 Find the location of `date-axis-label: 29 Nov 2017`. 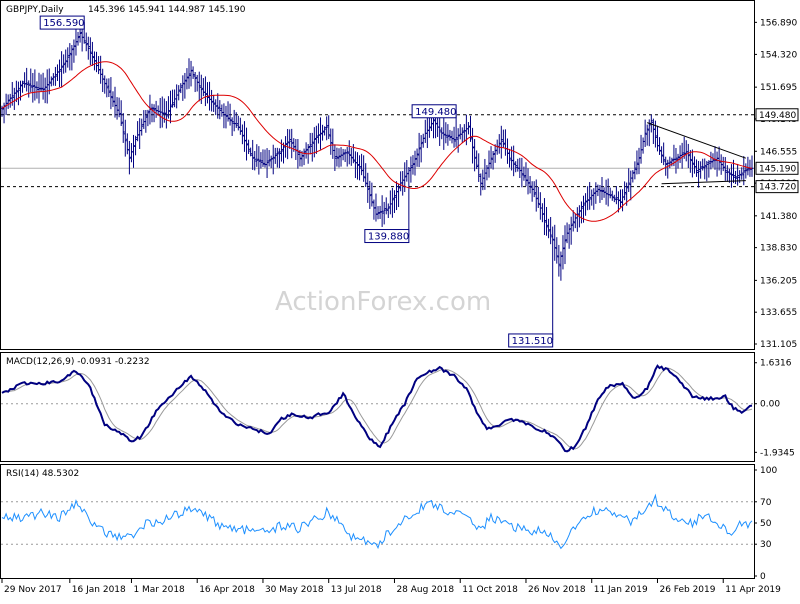

date-axis-label: 29 Nov 2017 is located at coordinates (33, 590).